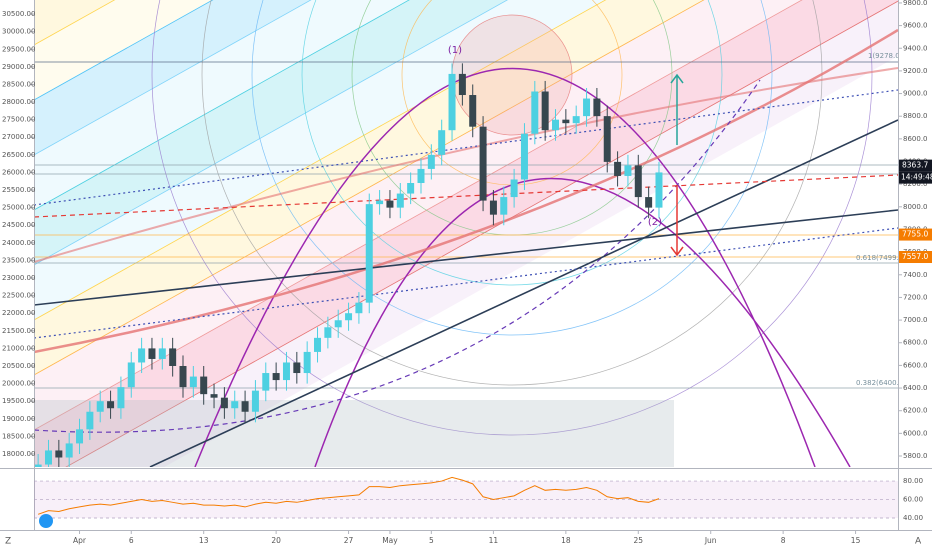 This screenshot has width=932, height=550. What do you see at coordinates (677, 221) in the screenshot?
I see `arrow-down` at bounding box center [677, 221].